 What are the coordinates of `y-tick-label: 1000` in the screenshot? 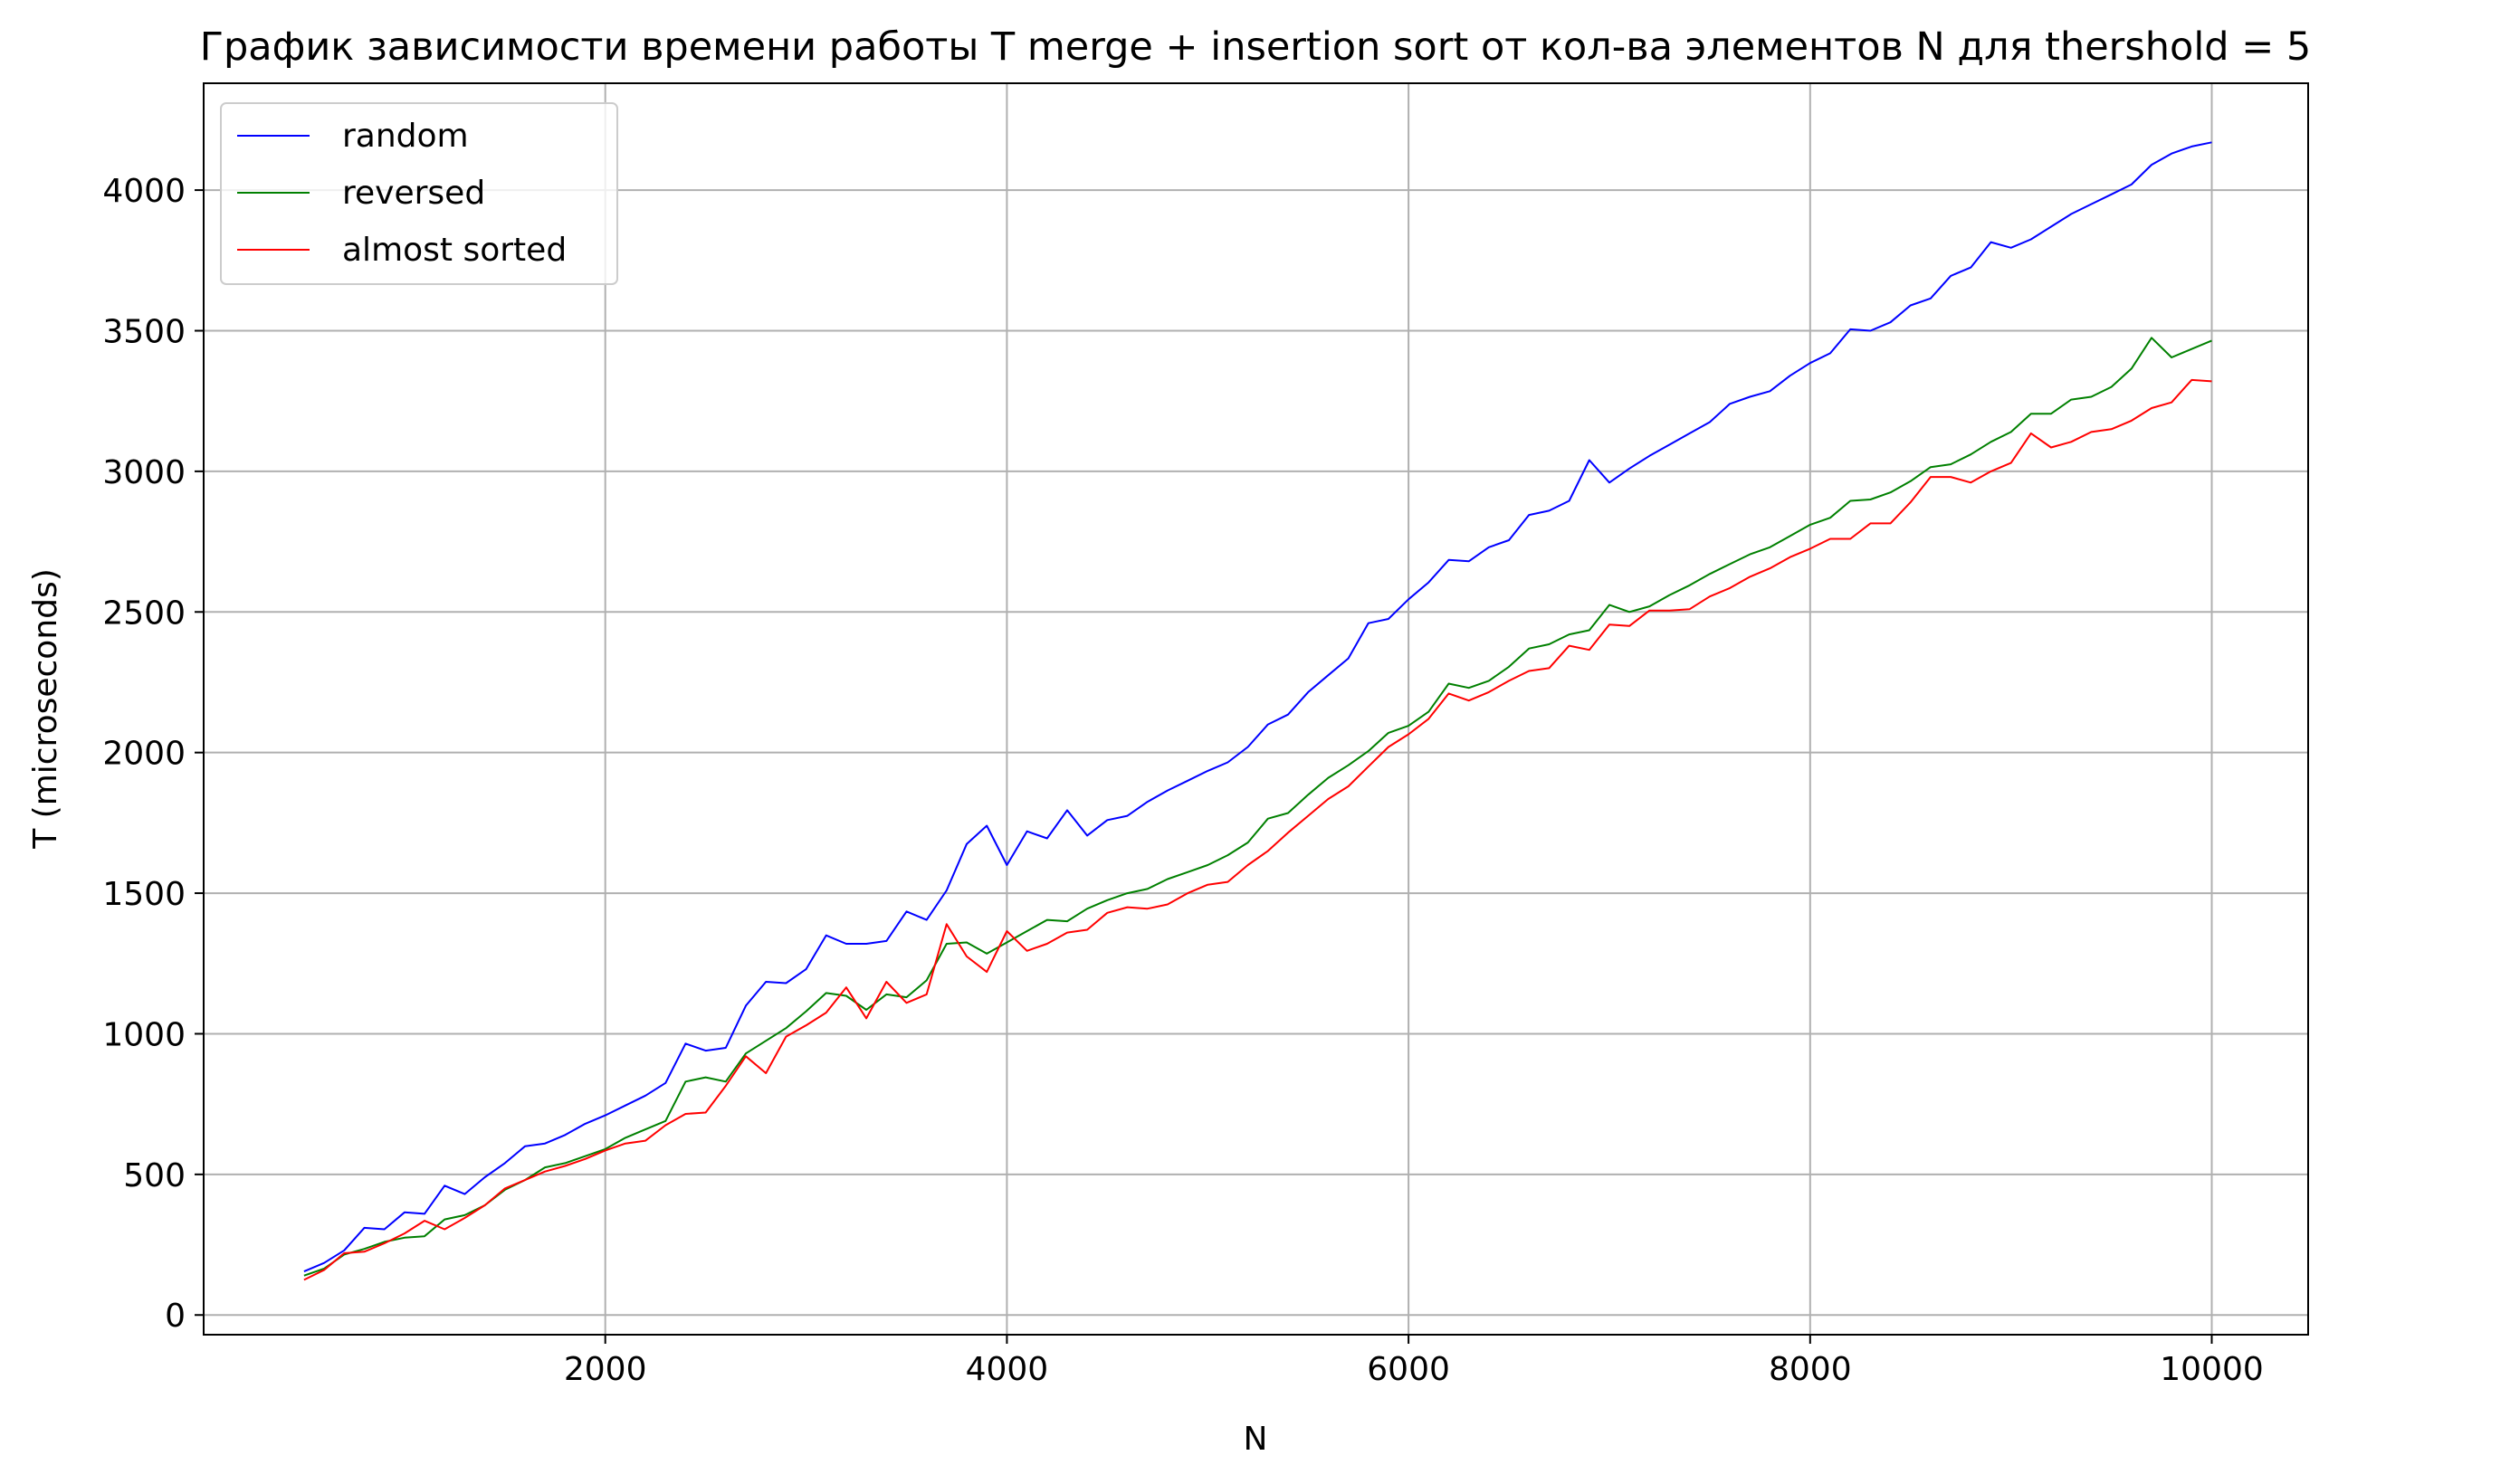 It's located at (144, 1034).